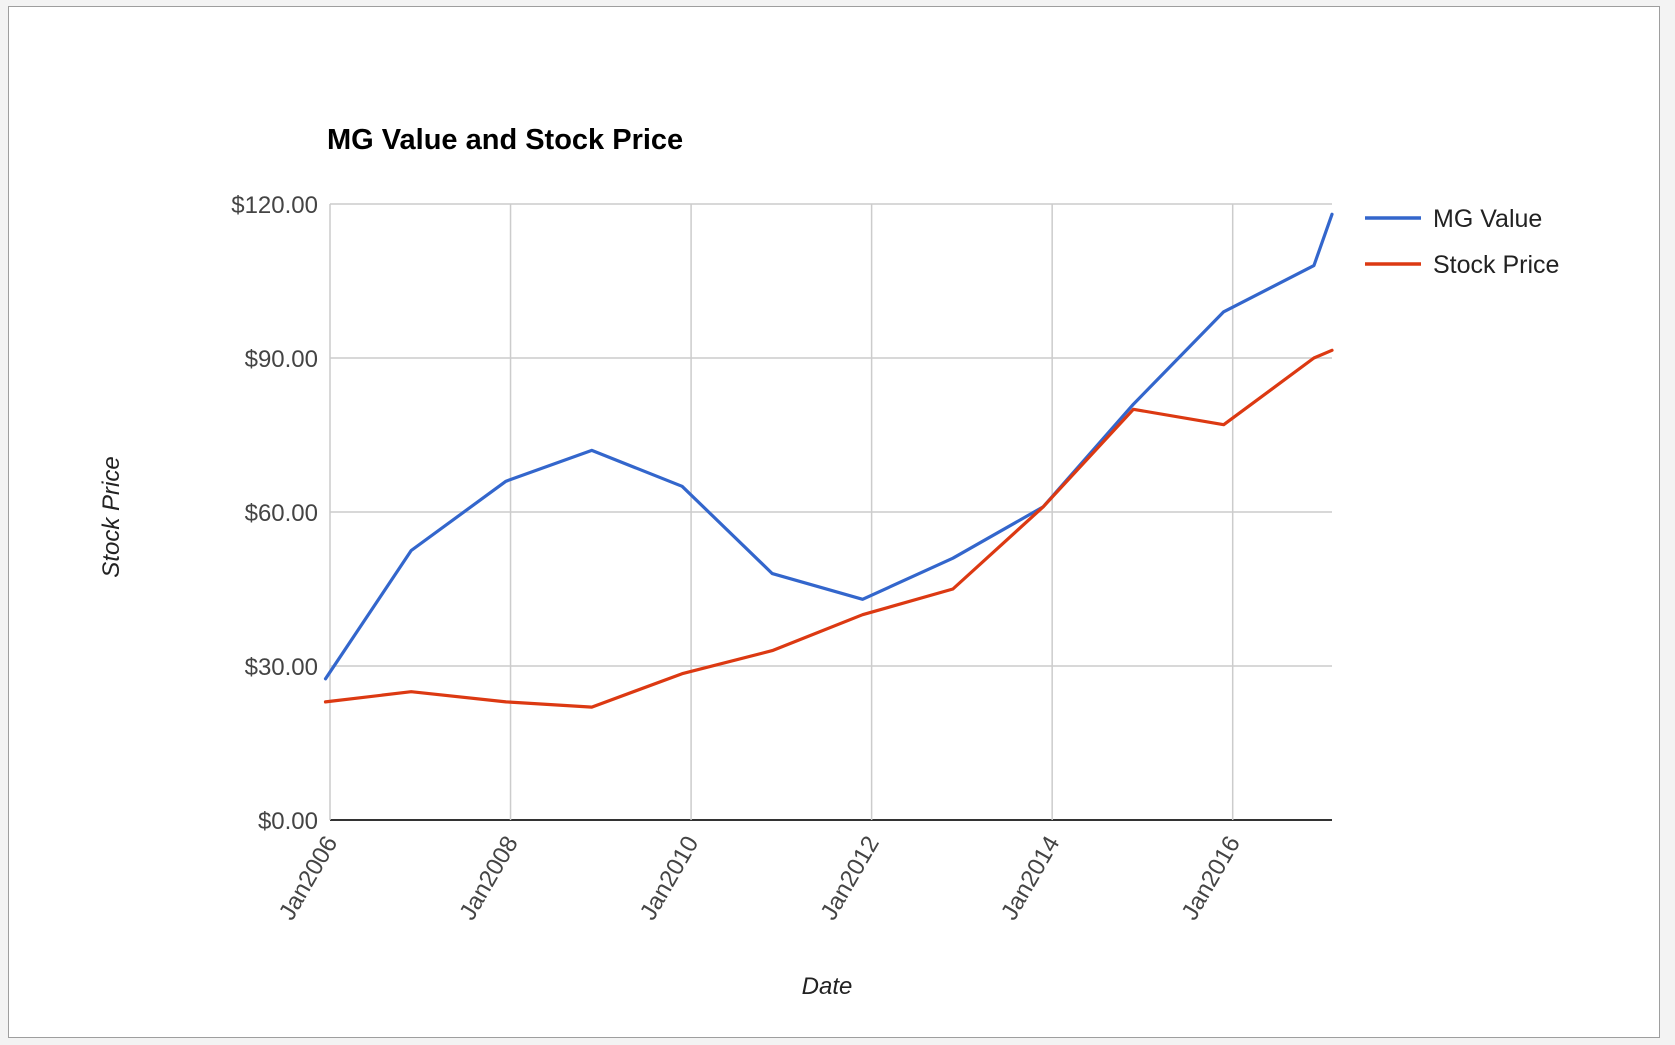 This screenshot has width=1675, height=1045. I want to click on legend-label: Stock Price, so click(1496, 265).